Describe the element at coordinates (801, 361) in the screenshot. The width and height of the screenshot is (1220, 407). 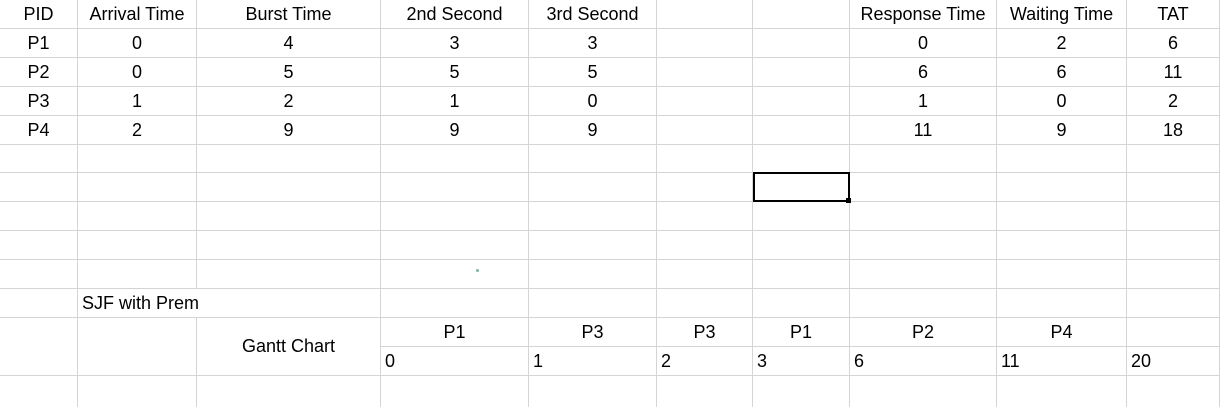
I see `gantt-time: 3` at that location.